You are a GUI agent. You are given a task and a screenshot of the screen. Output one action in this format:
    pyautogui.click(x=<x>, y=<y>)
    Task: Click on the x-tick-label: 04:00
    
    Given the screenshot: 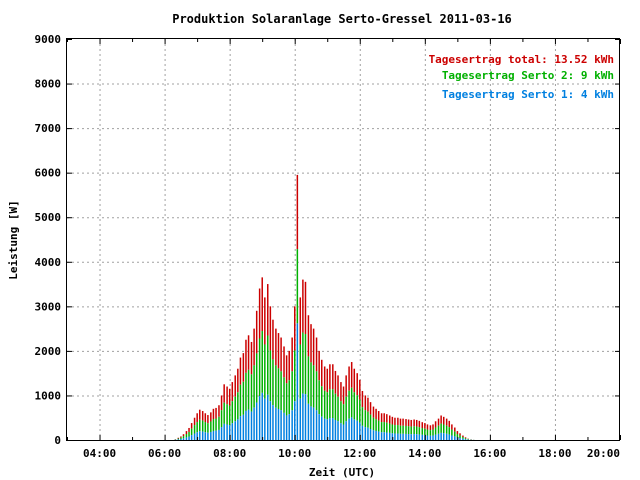 What is the action you would take?
    pyautogui.click(x=99, y=453)
    